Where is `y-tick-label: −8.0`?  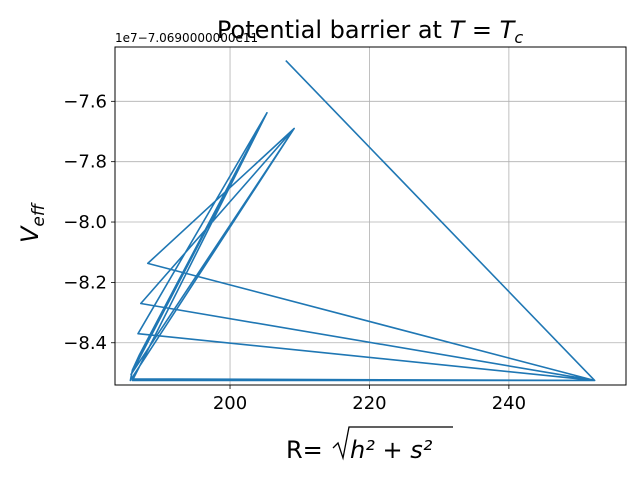 y-tick-label: −8.0 is located at coordinates (85, 222).